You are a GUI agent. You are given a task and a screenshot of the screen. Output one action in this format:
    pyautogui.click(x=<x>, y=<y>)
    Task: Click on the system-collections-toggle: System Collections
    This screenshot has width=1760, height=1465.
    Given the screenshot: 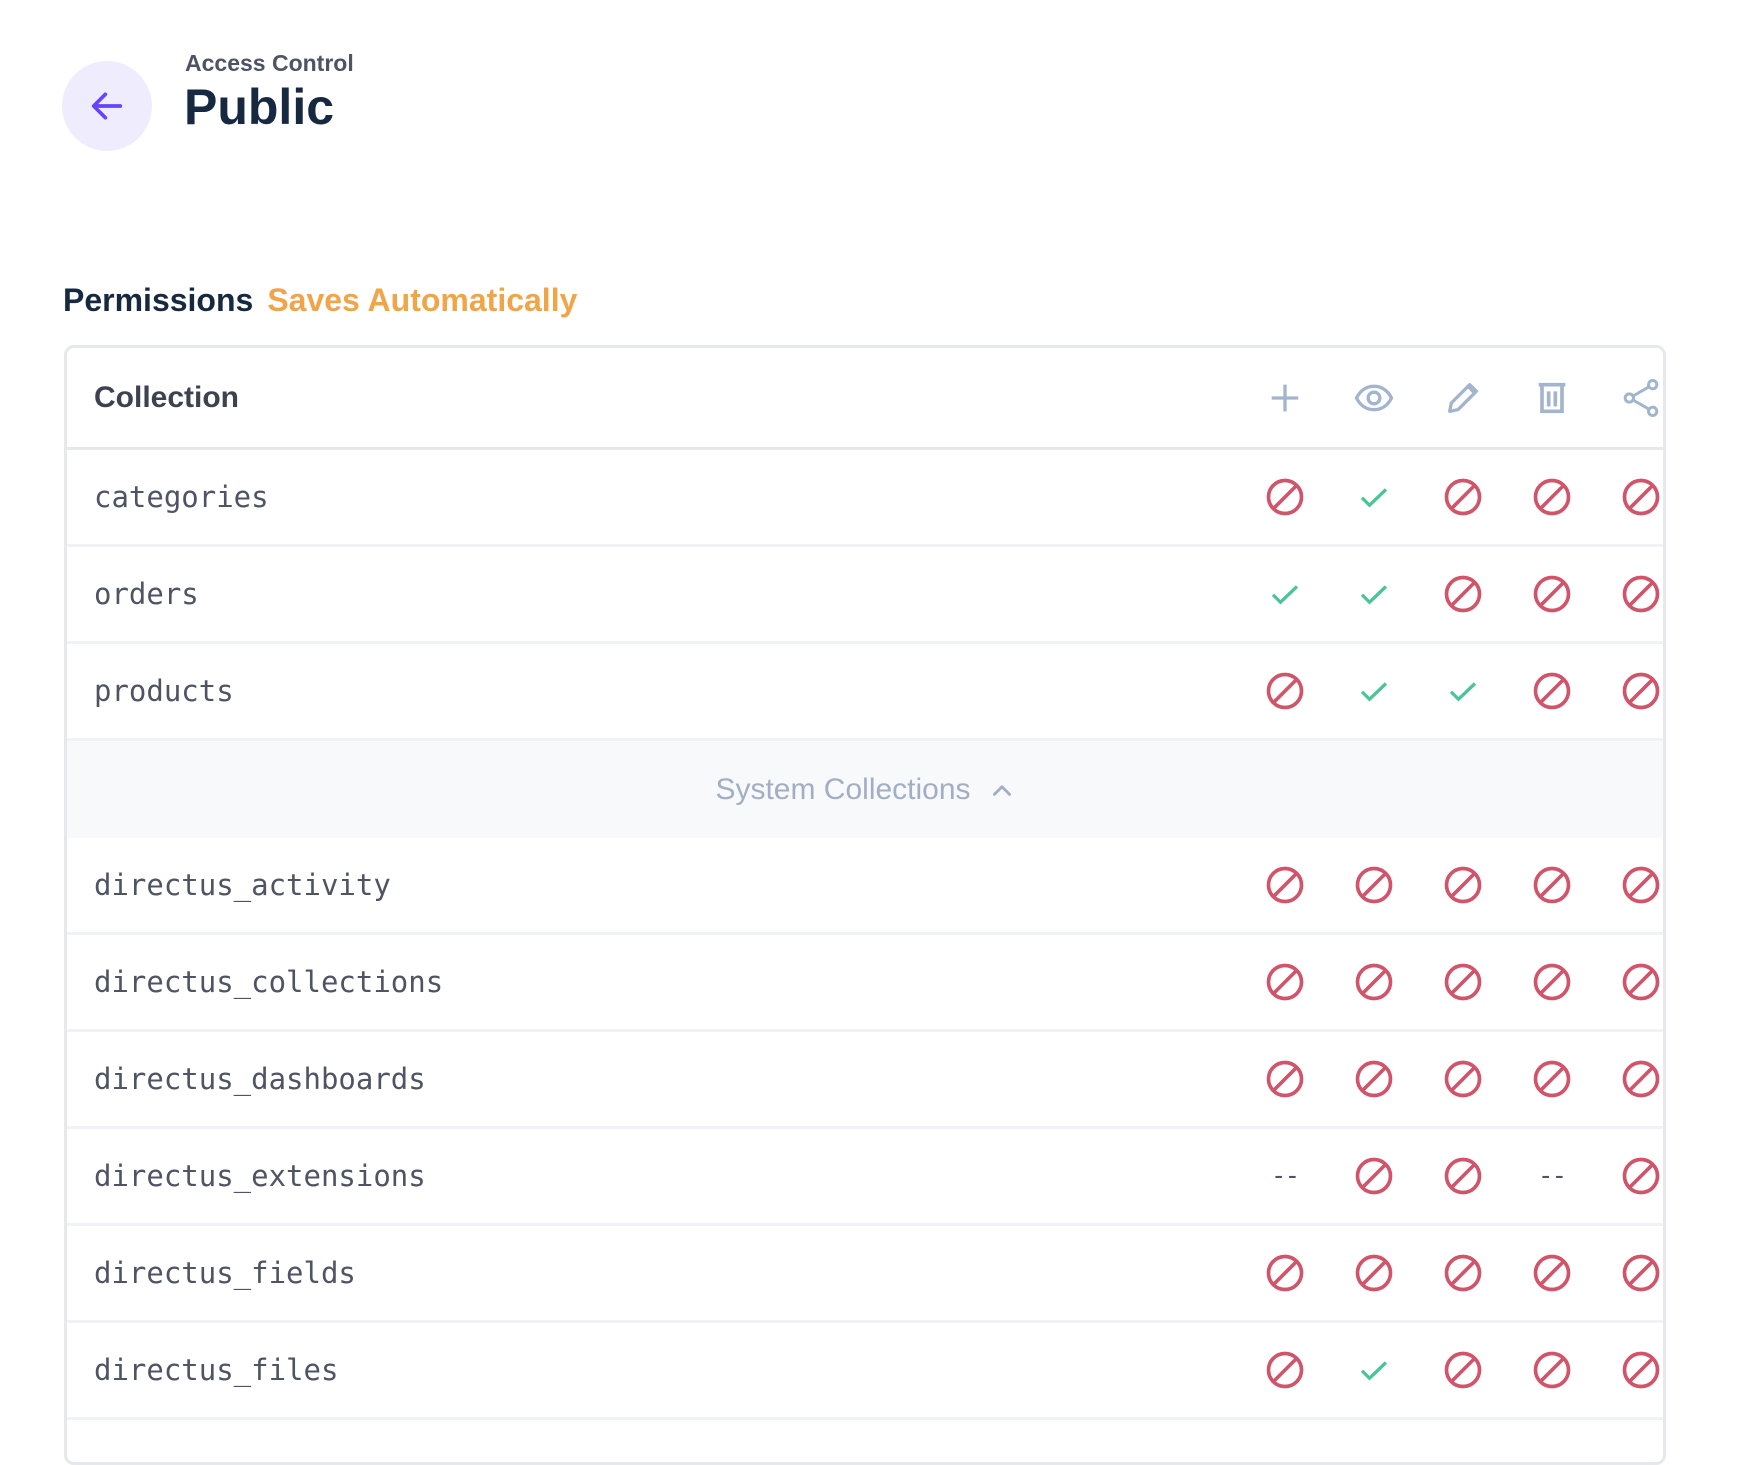 What is the action you would take?
    pyautogui.click(x=865, y=789)
    